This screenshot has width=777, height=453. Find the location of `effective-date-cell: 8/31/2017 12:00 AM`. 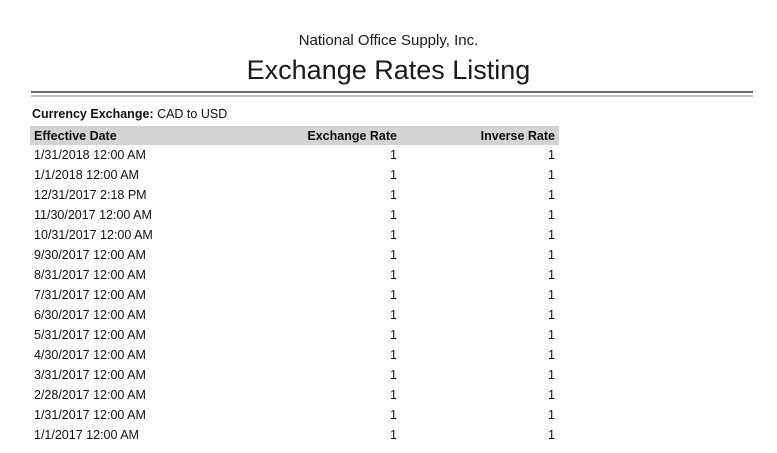

effective-date-cell: 8/31/2017 12:00 AM is located at coordinates (90, 275).